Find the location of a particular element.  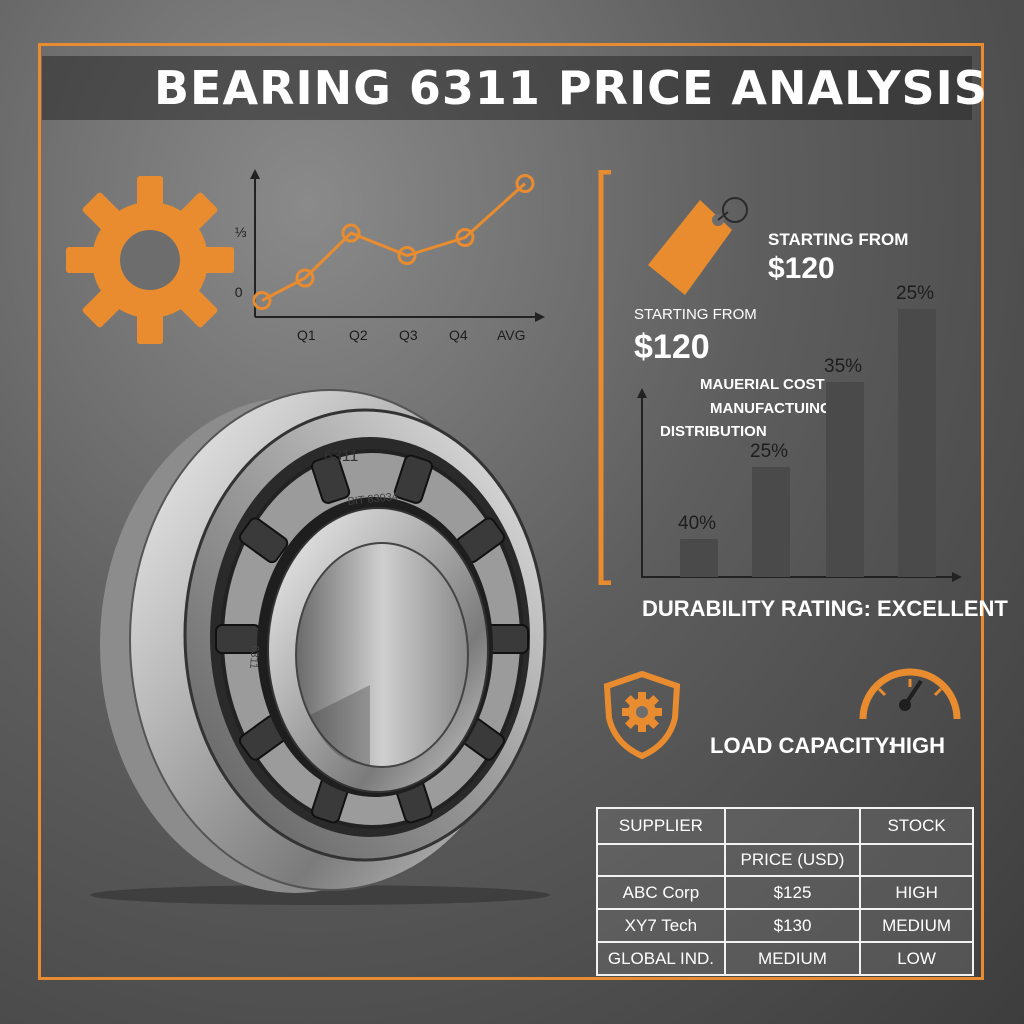

cell-stock: HIGH is located at coordinates (916, 892).